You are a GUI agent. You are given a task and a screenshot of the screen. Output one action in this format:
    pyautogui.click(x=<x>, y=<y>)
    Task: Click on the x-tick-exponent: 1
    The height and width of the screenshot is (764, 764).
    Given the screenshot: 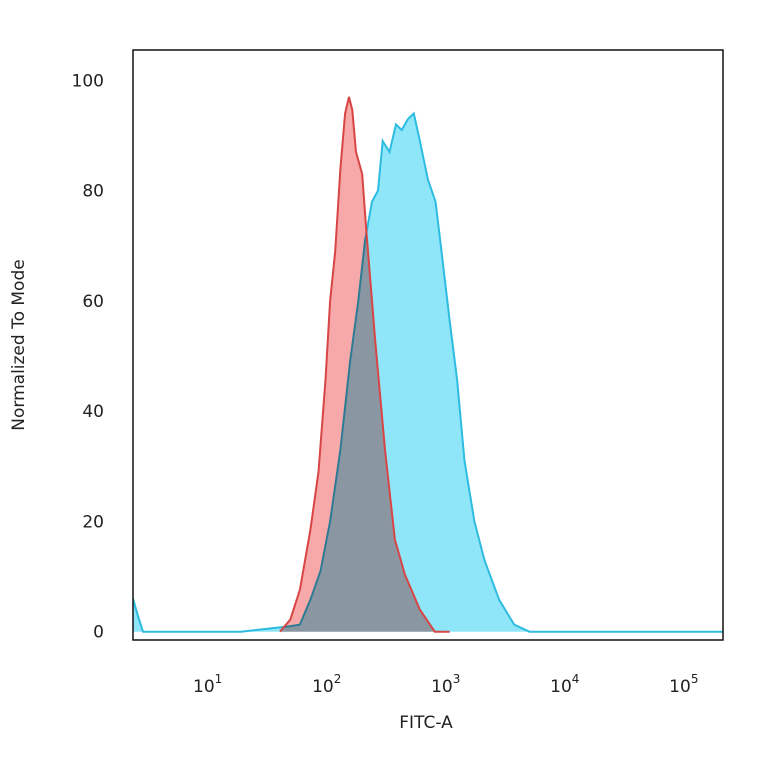 What is the action you would take?
    pyautogui.click(x=219, y=679)
    